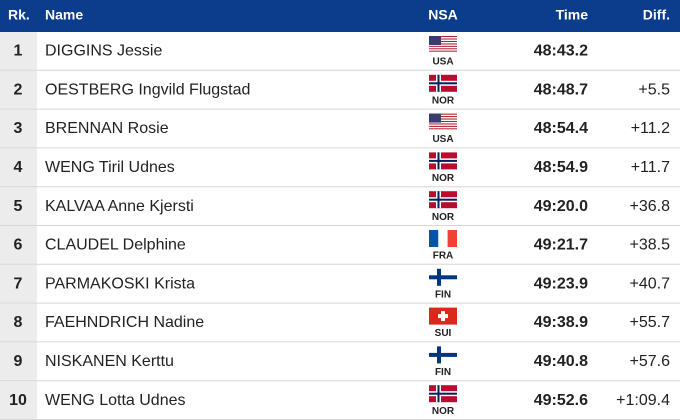 The height and width of the screenshot is (420, 680). I want to click on time: 49:23.9, so click(561, 283).